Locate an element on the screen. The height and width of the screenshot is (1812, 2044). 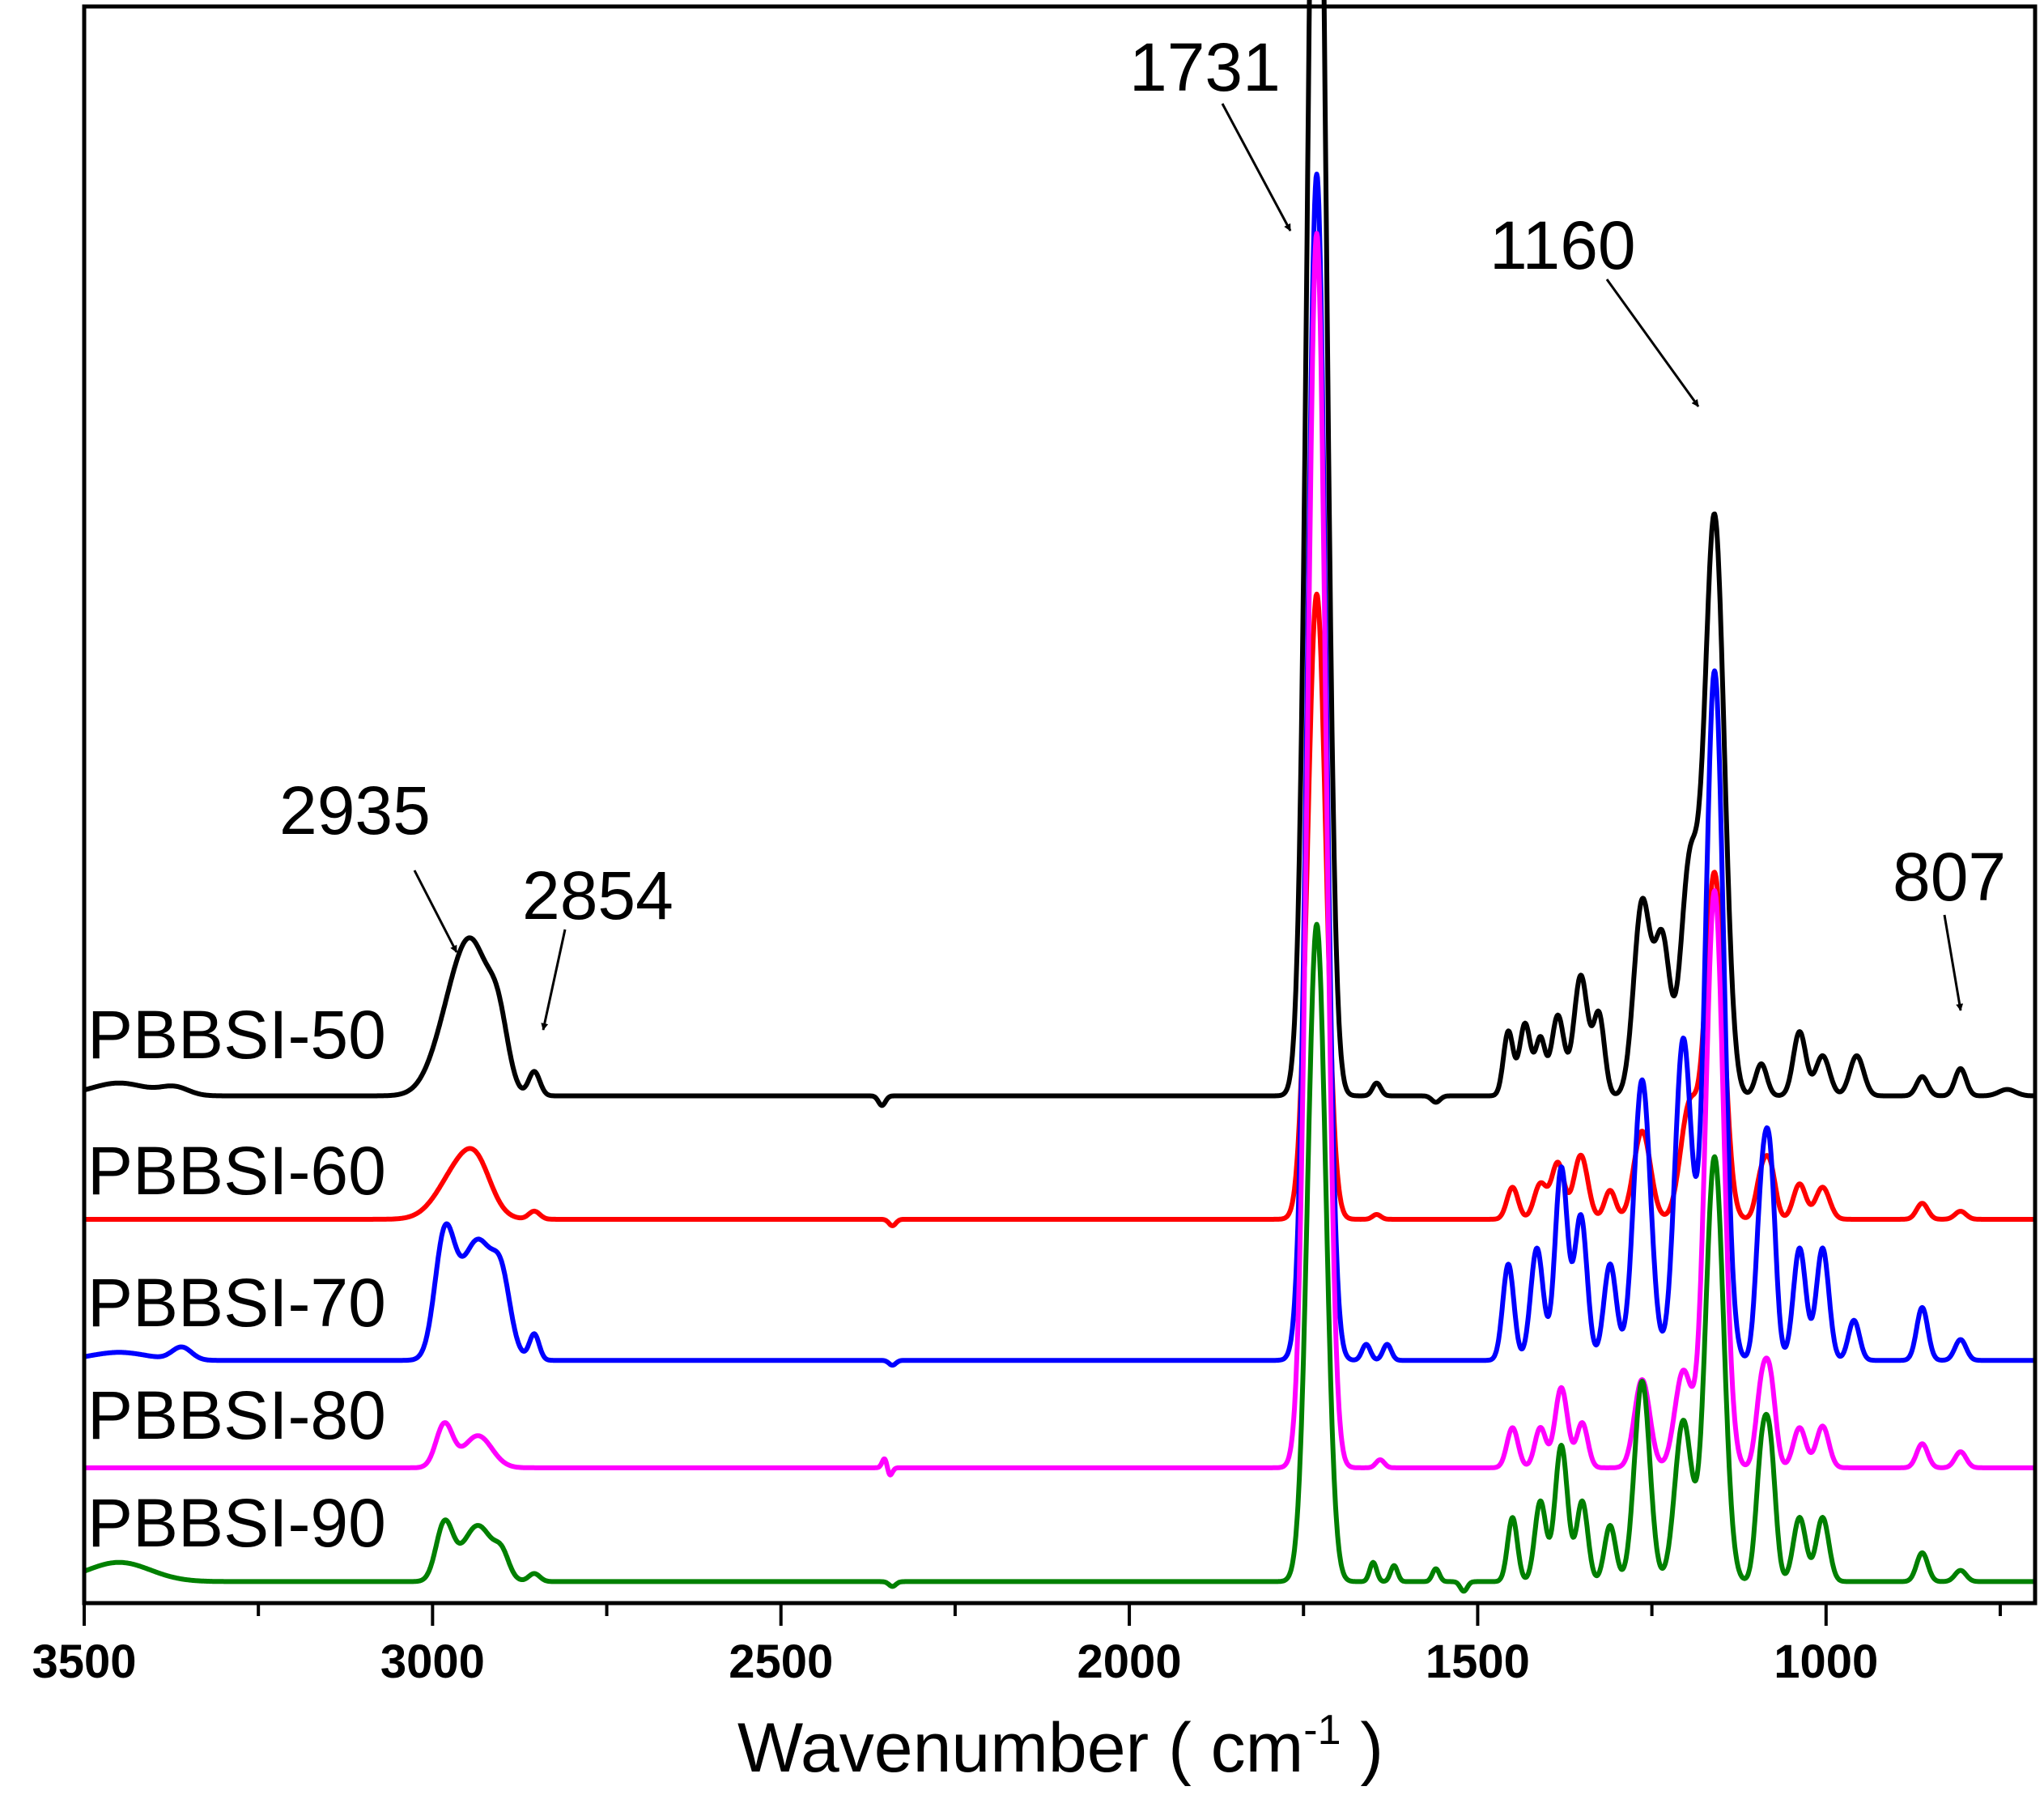
x-tick-label-1000: 1000 is located at coordinates (1826, 1661).